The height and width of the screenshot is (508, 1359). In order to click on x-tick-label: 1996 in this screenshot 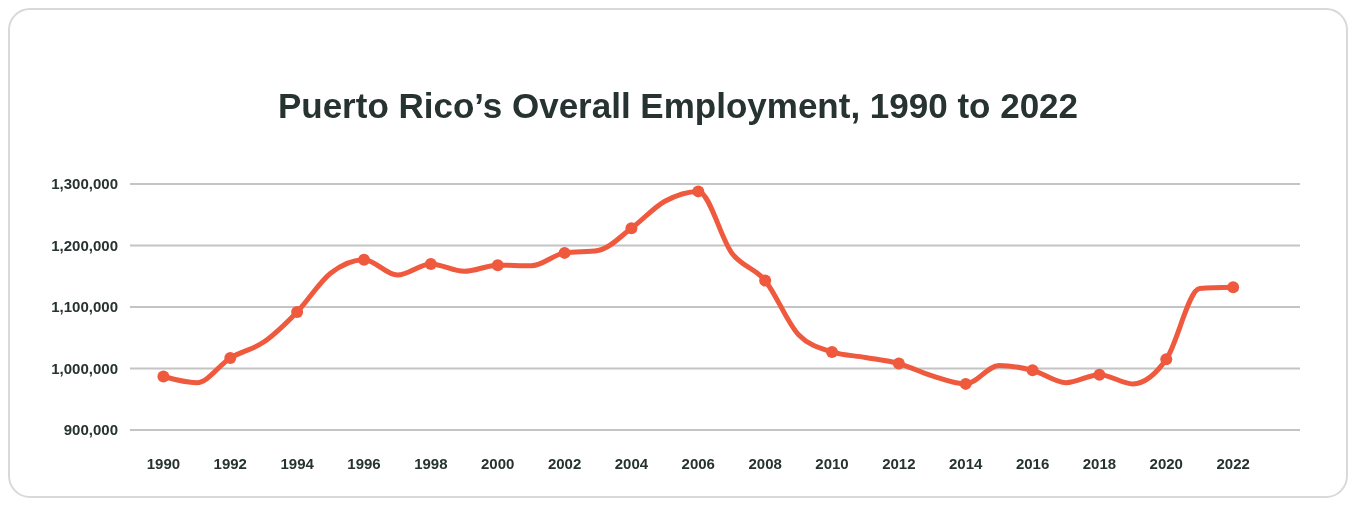, I will do `click(364, 463)`.